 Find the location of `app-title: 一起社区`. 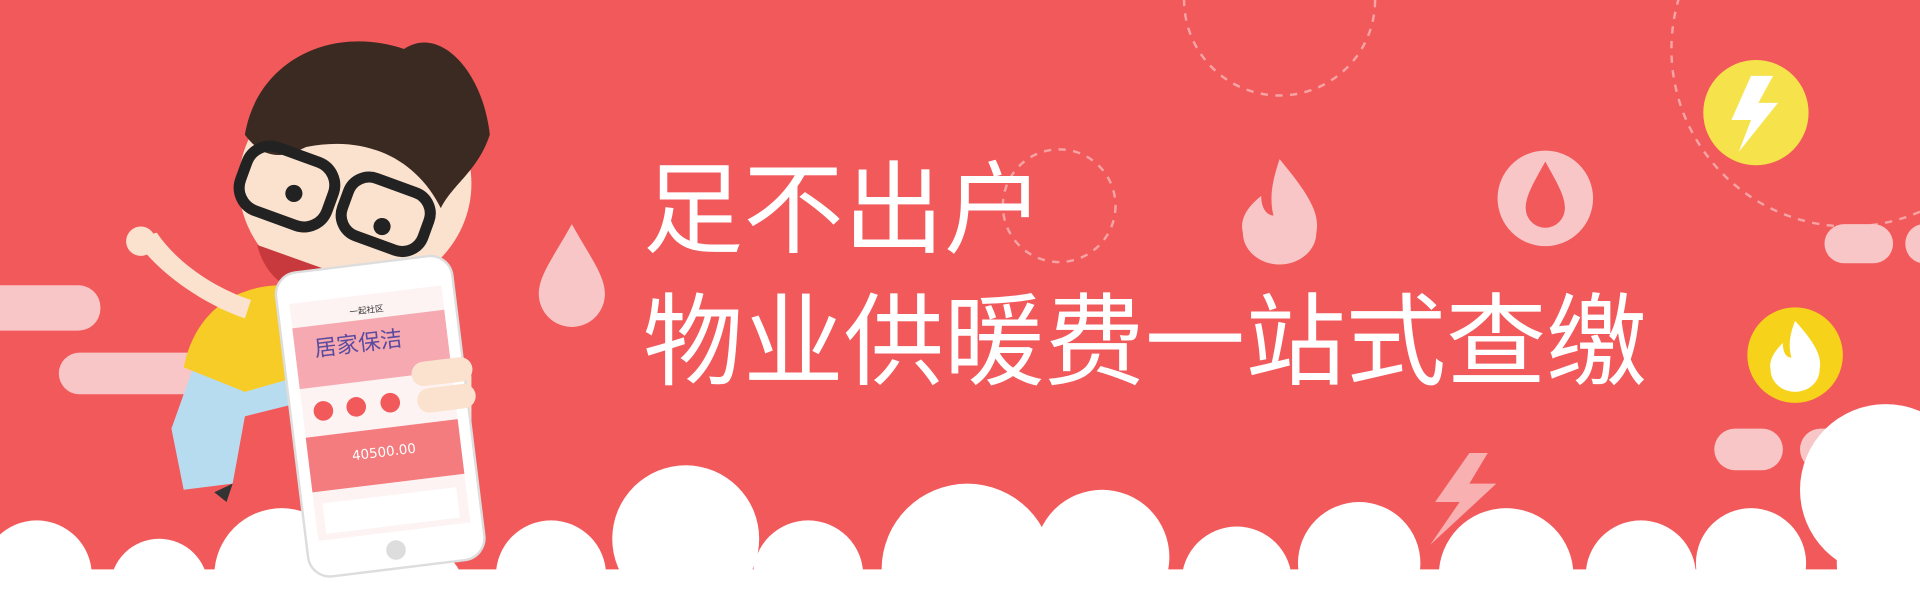

app-title: 一起社区 is located at coordinates (367, 310).